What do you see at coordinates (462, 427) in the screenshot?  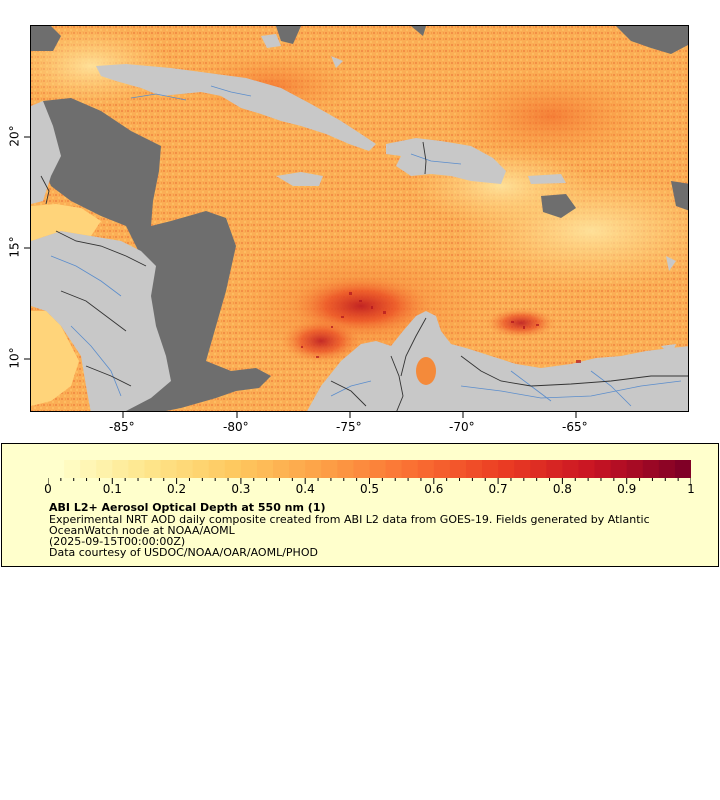 I see `x-tick-label: -70°` at bounding box center [462, 427].